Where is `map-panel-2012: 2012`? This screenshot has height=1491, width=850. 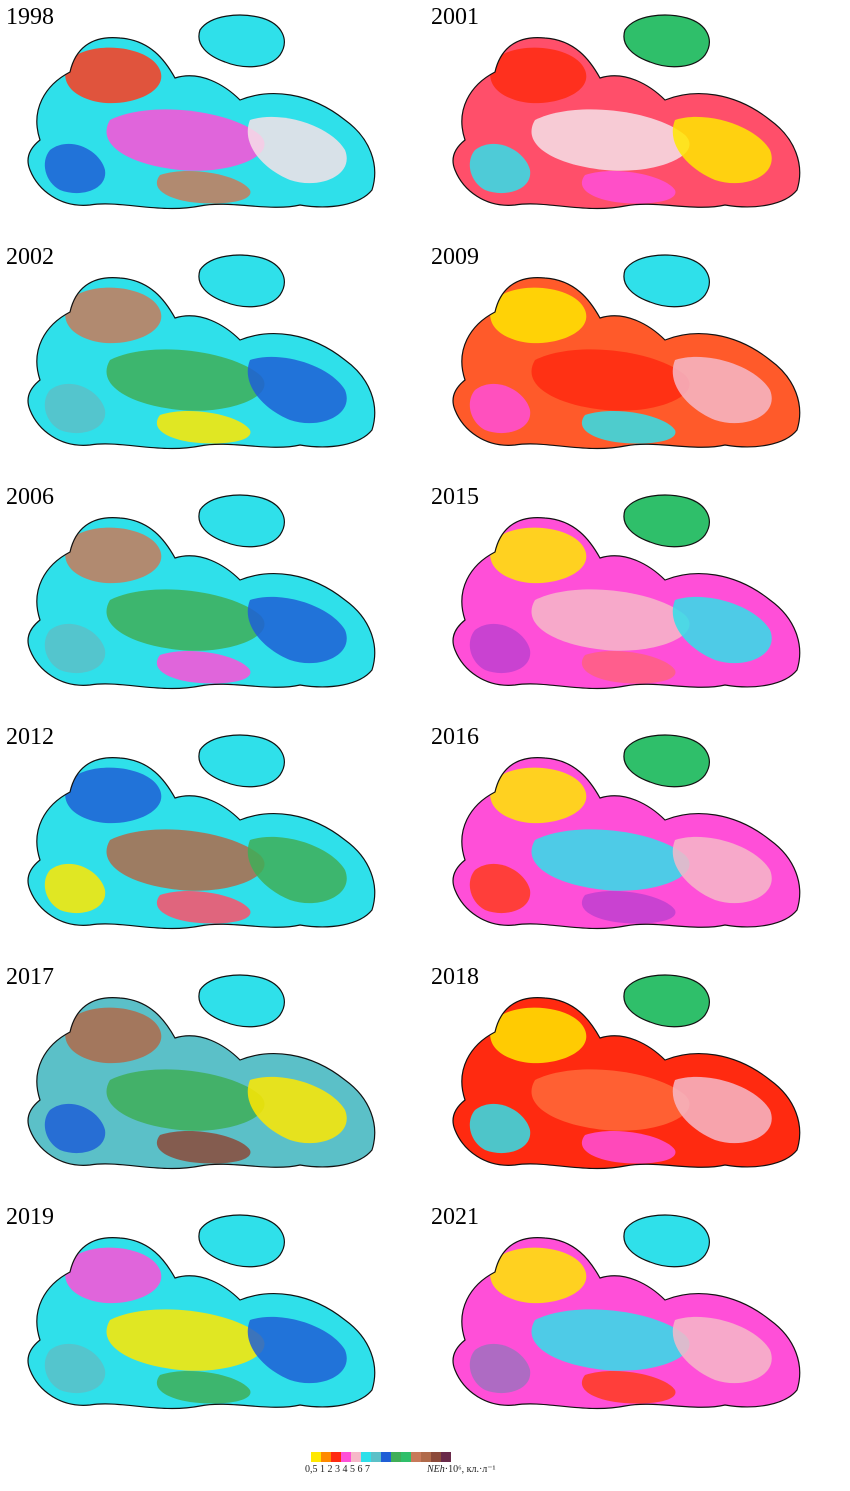
map-panel-2012: 2012 is located at coordinates (212, 840).